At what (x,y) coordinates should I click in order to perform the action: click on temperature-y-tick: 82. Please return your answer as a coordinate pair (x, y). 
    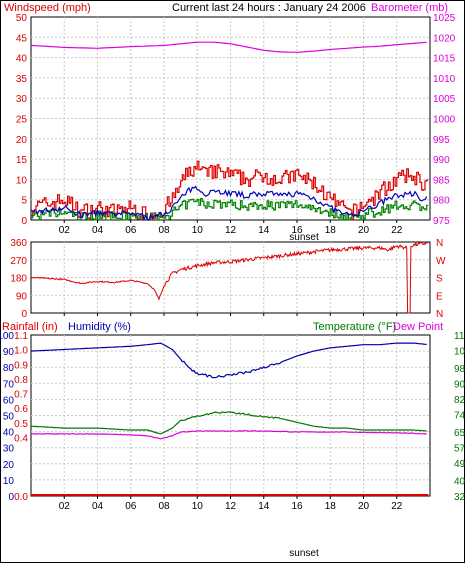
    Looking at the image, I should click on (459, 400).